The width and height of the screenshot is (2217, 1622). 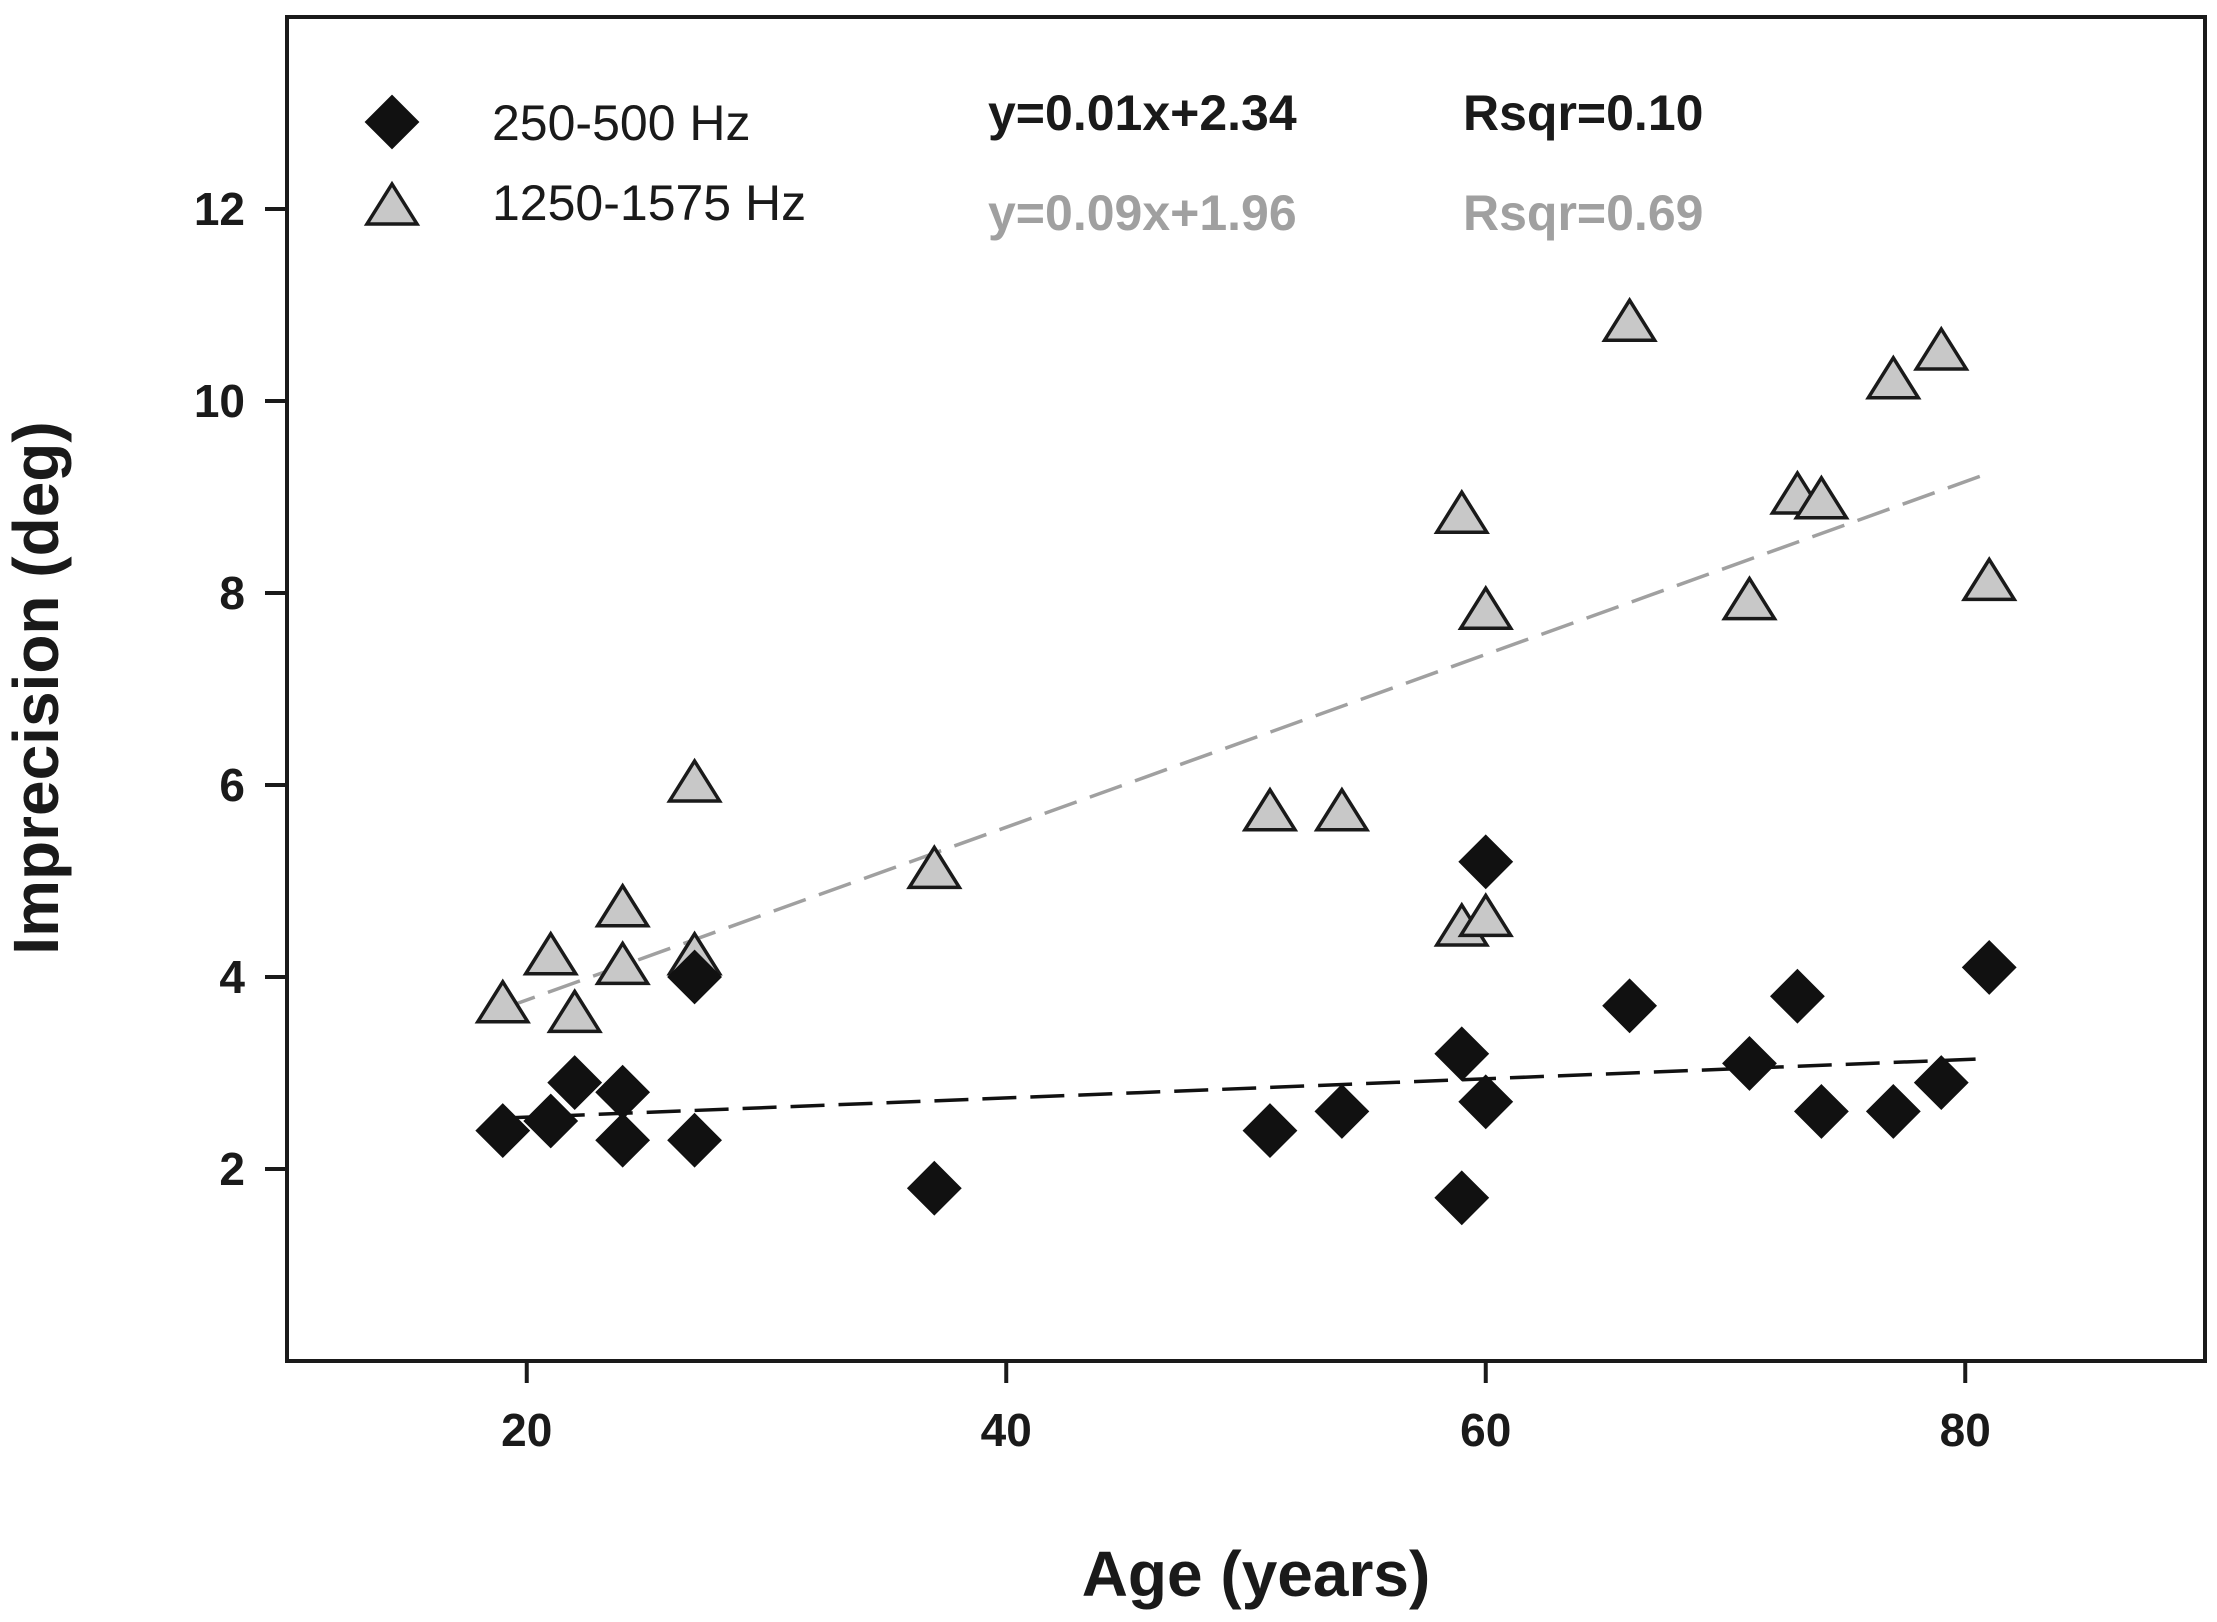 What do you see at coordinates (526, 1430) in the screenshot?
I see `x-tick-label-20: 20` at bounding box center [526, 1430].